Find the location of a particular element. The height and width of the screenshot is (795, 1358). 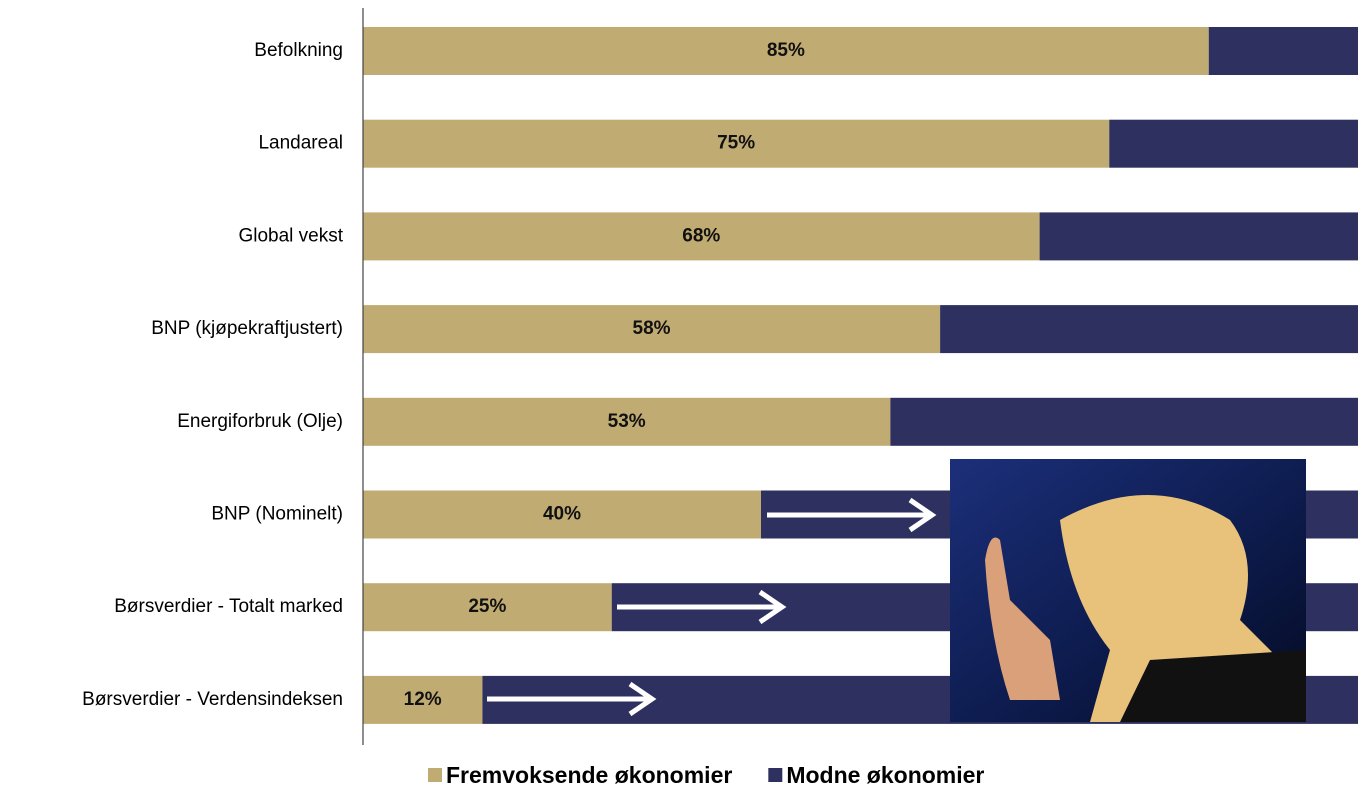

y-tick-label: Landareal is located at coordinates (300, 143).